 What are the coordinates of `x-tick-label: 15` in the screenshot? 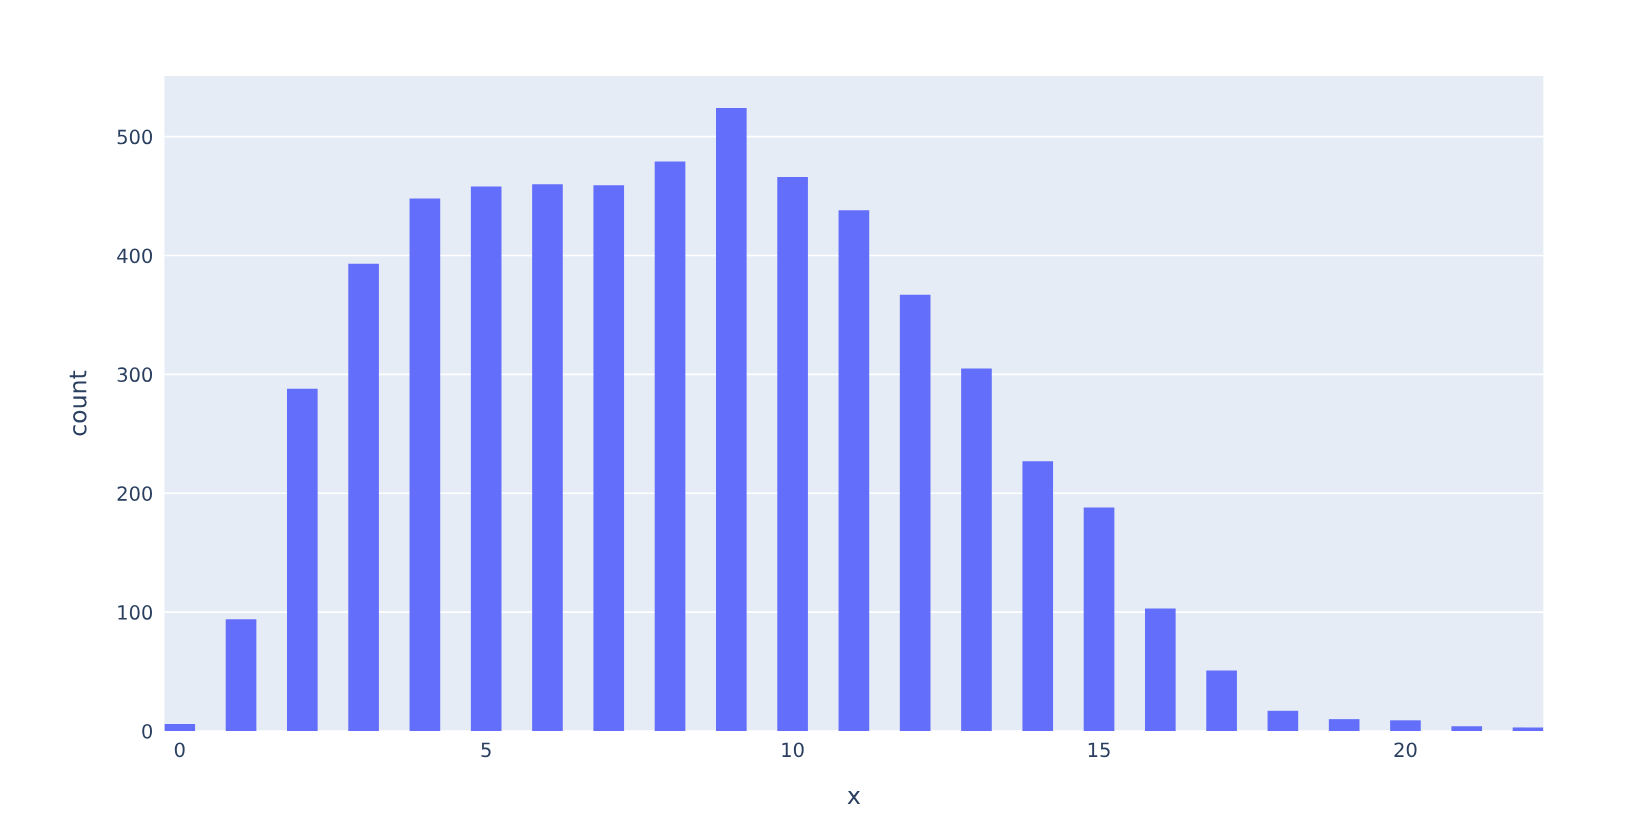 It's located at (1099, 750).